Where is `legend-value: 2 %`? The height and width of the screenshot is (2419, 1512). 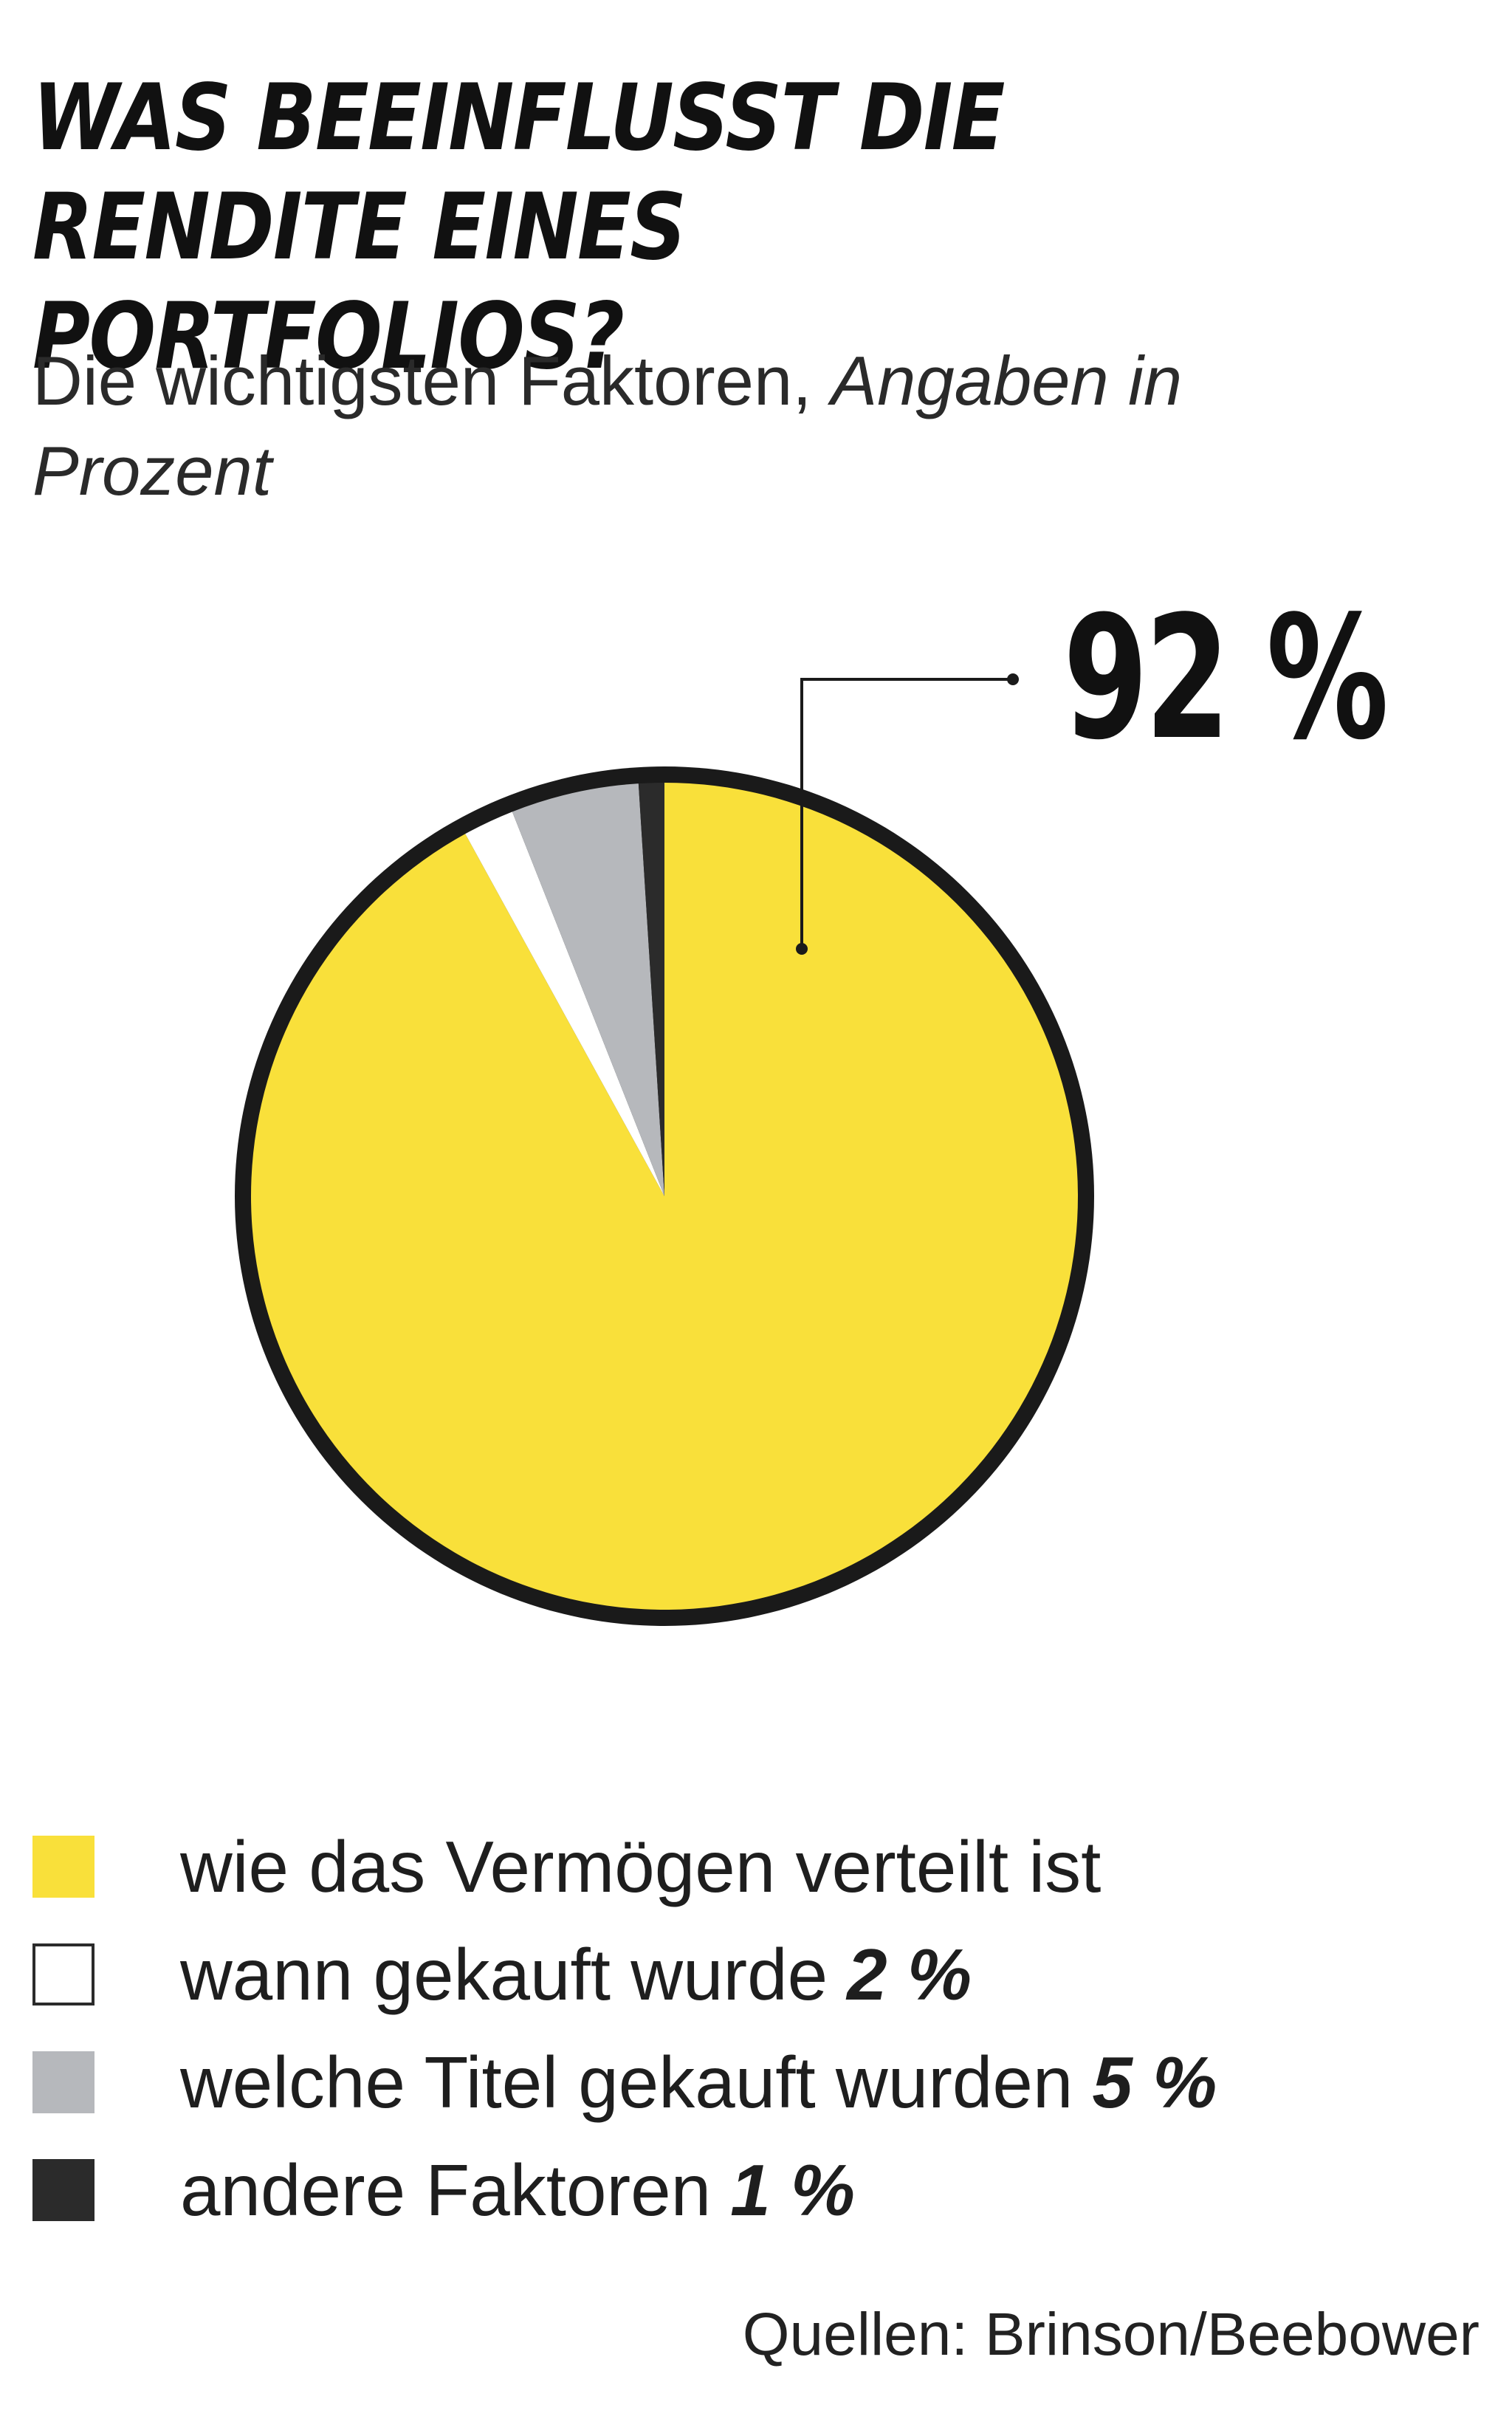 legend-value: 2 % is located at coordinates (909, 1974).